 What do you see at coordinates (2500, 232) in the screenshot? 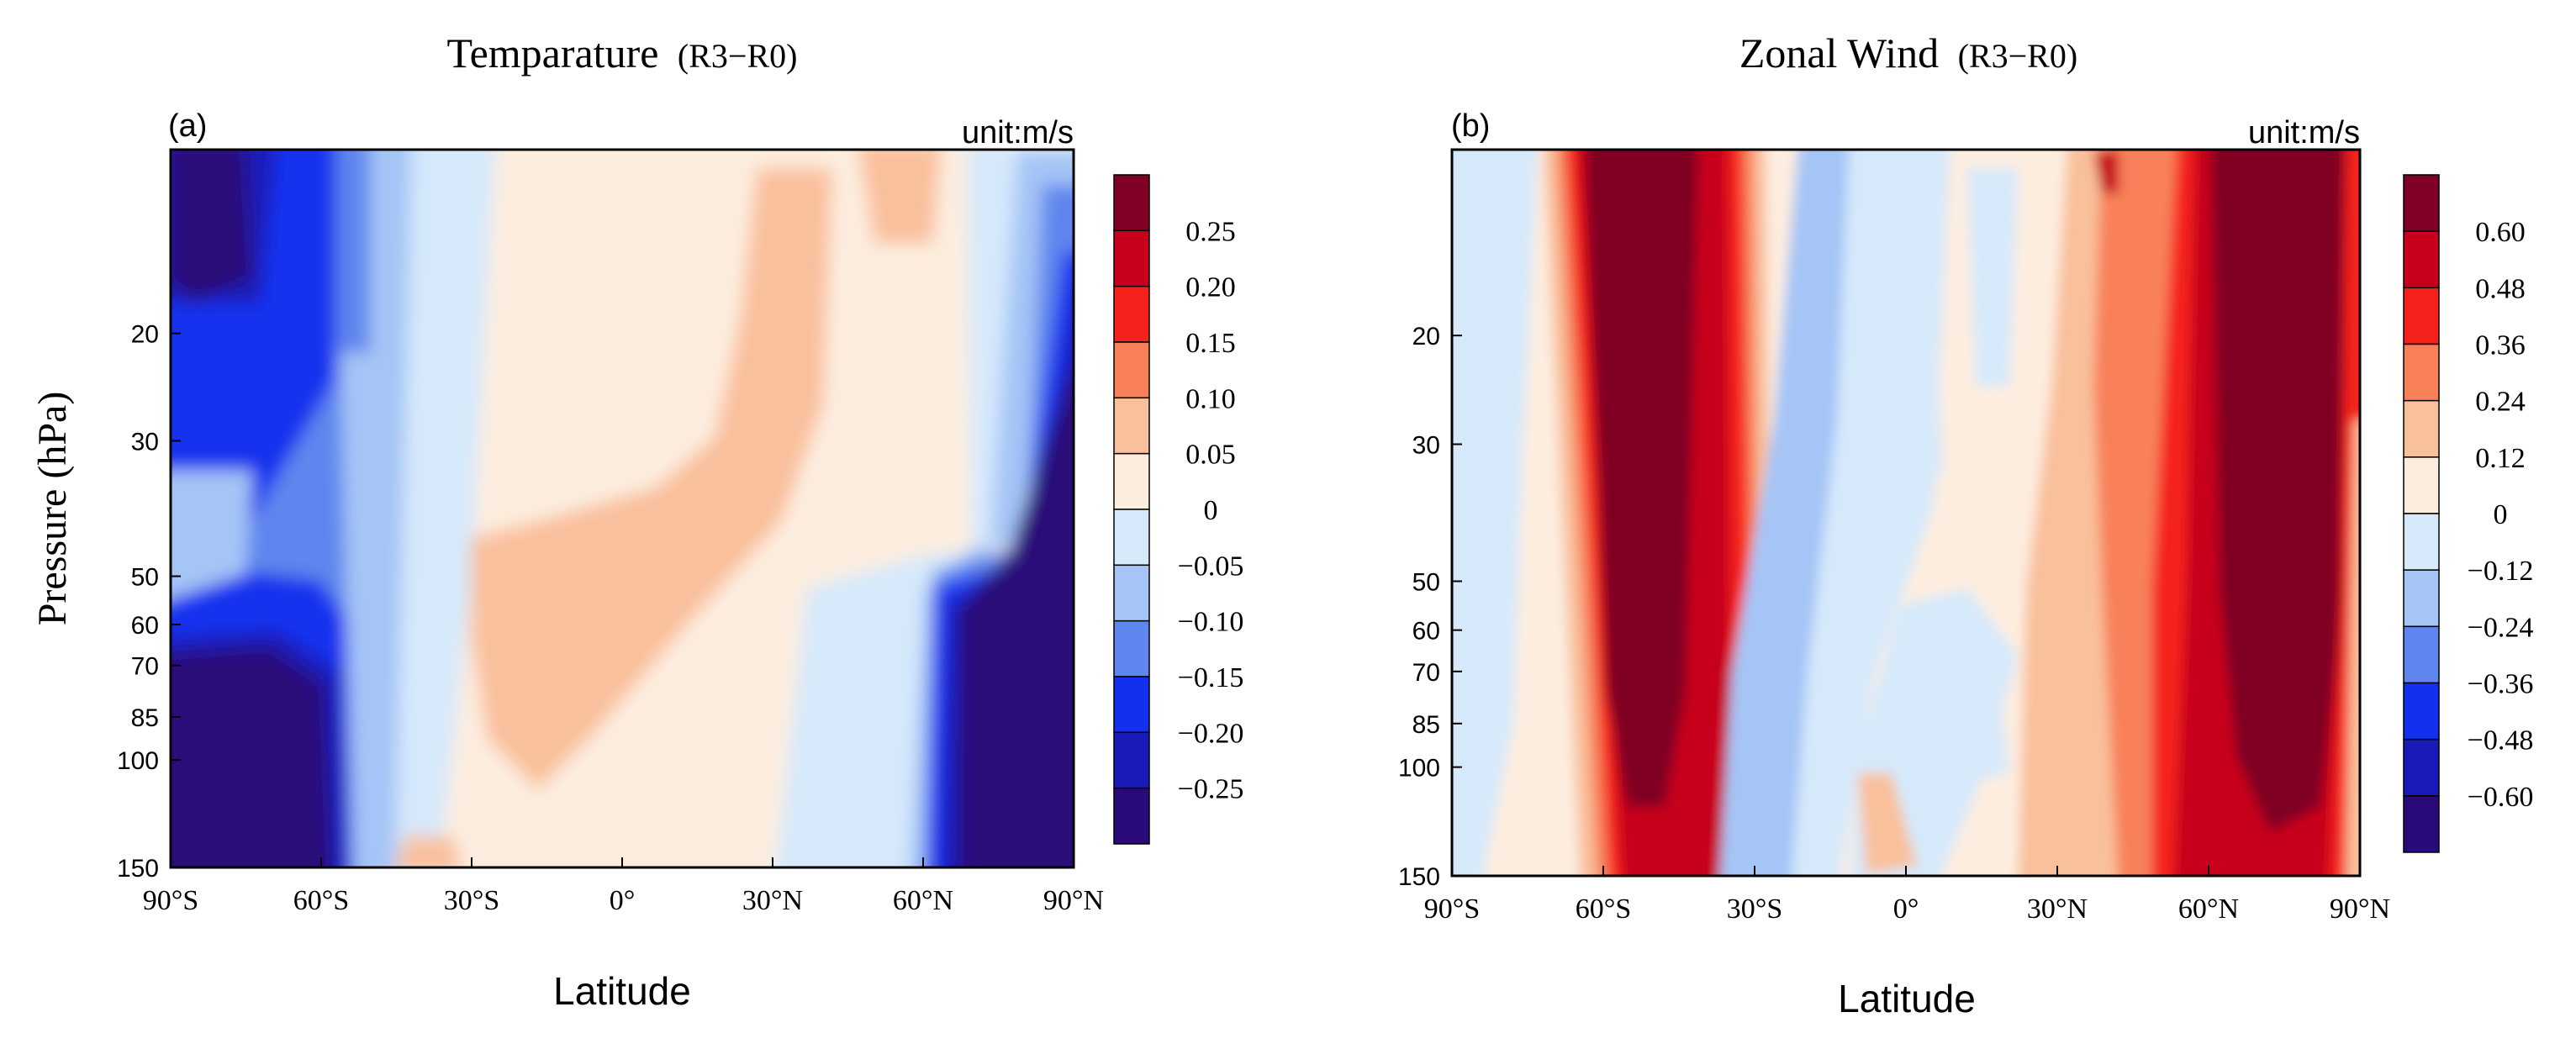
I see `panel-b-colorbar-label: 0.60` at bounding box center [2500, 232].